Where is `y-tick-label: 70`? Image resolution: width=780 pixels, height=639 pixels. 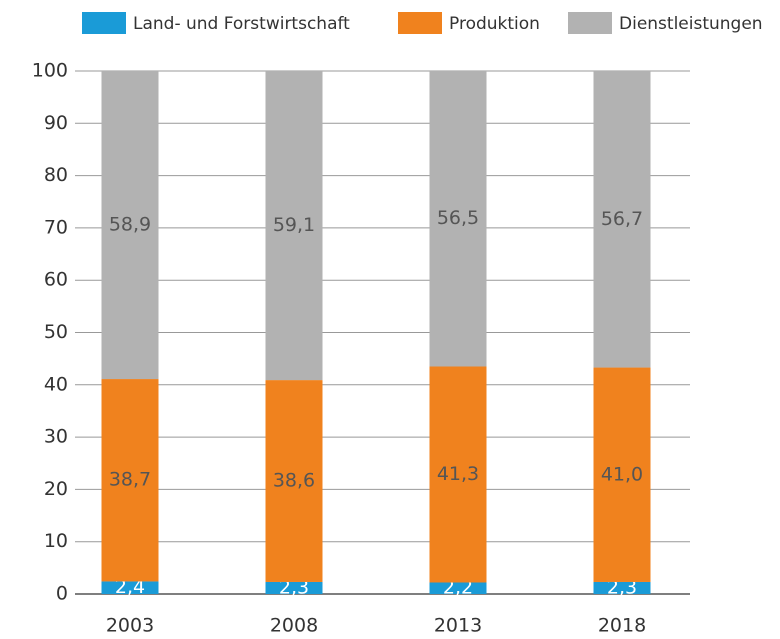
y-tick-label: 70 is located at coordinates (56, 227).